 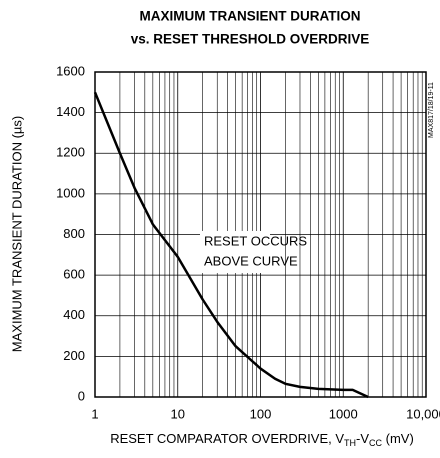 I want to click on x-axis-label-part: (mV), so click(x=398, y=438).